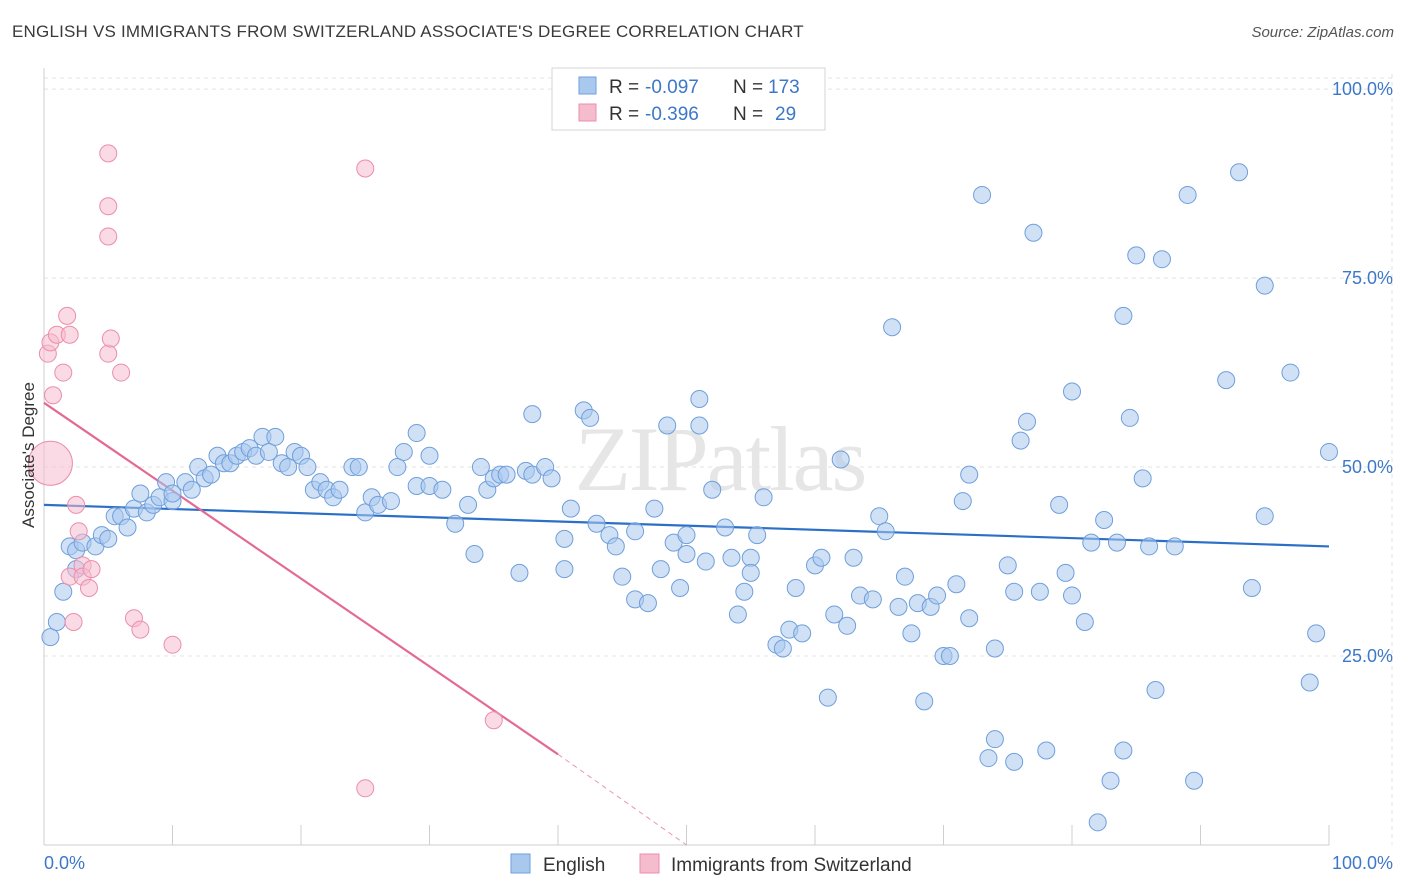 The height and width of the screenshot is (892, 1406). Describe the element at coordinates (649, 863) in the screenshot. I see `legend-swatch-swiss-bottom` at that location.